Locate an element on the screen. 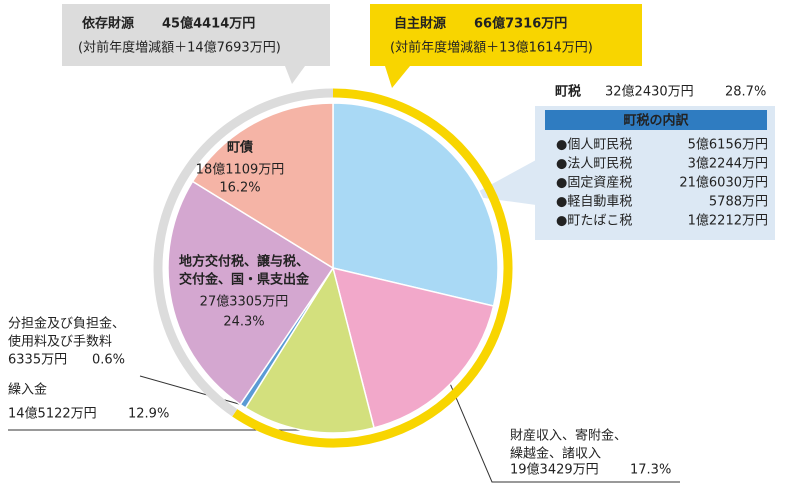 This screenshot has height=496, width=796. group-change: (対前年度増減額＋14億7693万円) is located at coordinates (179, 48).